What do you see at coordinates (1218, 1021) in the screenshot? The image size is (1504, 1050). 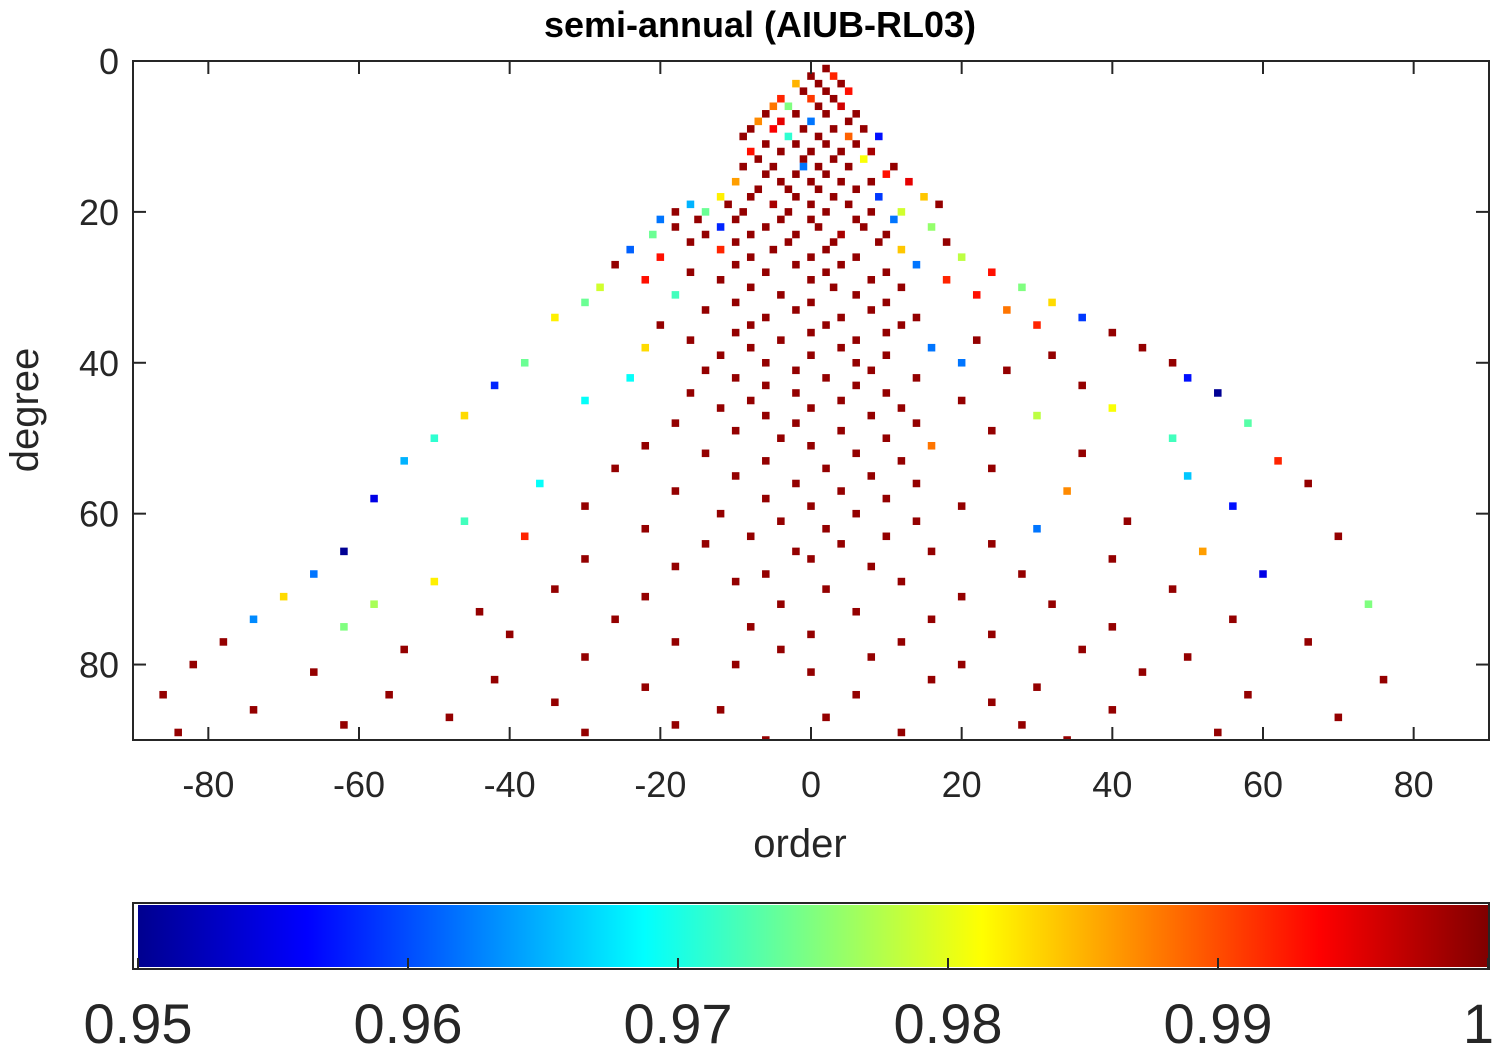 I see `colorbar-tick-label: 0.99` at bounding box center [1218, 1021].